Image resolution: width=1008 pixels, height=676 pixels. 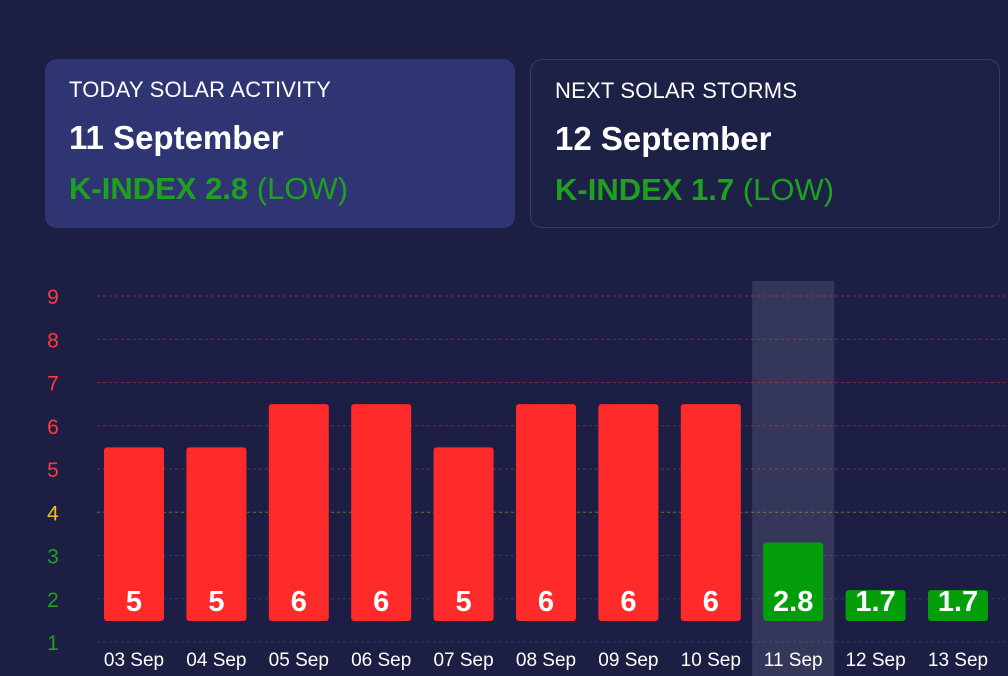 What do you see at coordinates (53, 297) in the screenshot?
I see `y-tick-label: 9` at bounding box center [53, 297].